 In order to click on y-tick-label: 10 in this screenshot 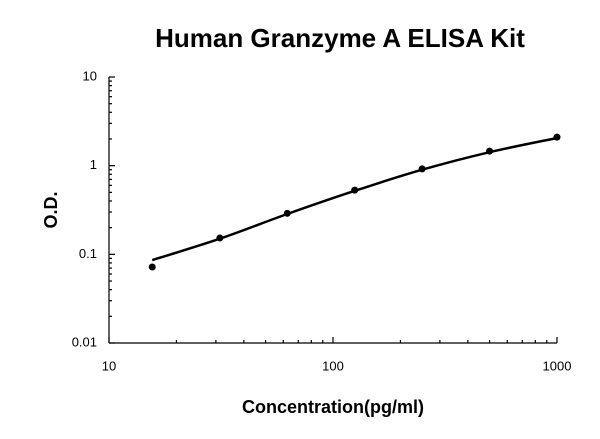, I will do `click(90, 75)`.